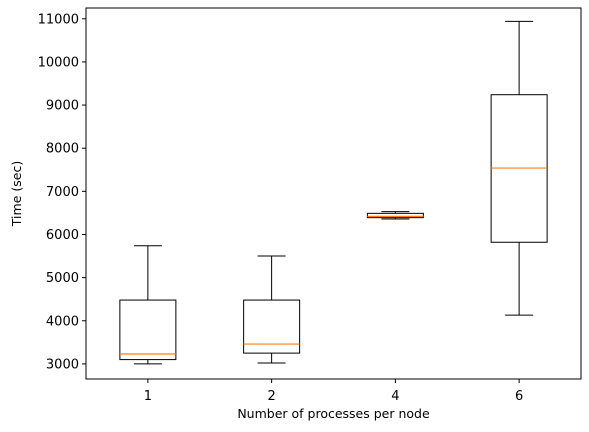 The width and height of the screenshot is (589, 432). What do you see at coordinates (62, 106) in the screenshot?
I see `y-tick-label: 9000` at bounding box center [62, 106].